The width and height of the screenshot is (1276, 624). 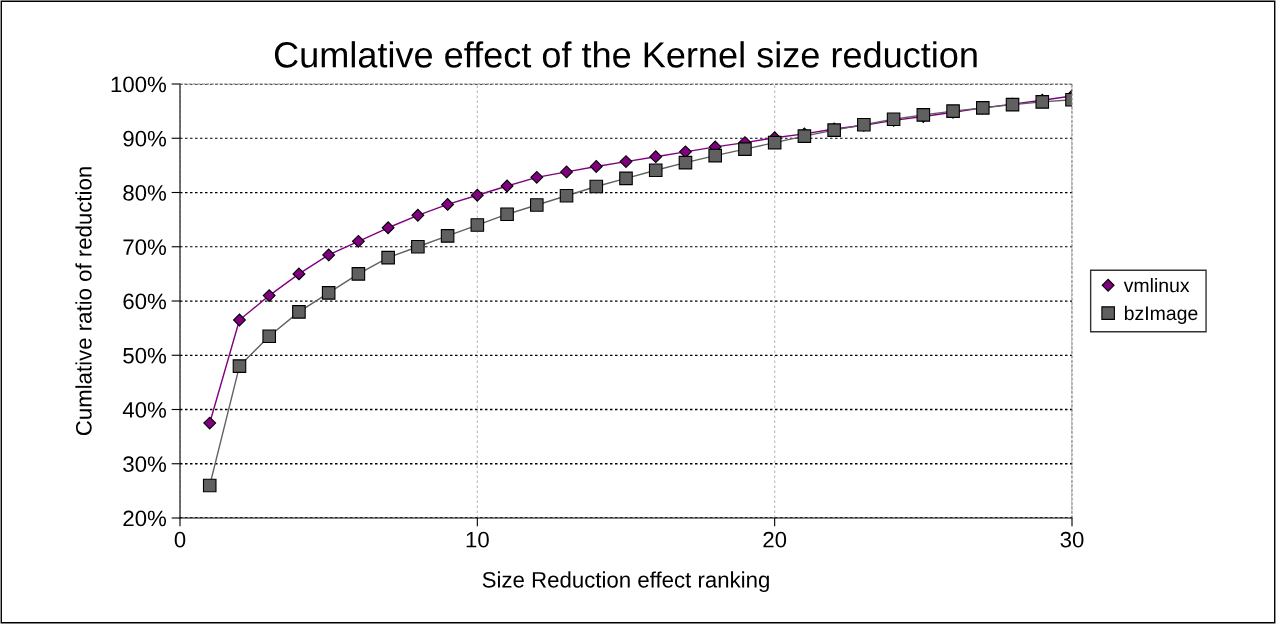 I want to click on legend-label: vmlinux, so click(x=1156, y=285).